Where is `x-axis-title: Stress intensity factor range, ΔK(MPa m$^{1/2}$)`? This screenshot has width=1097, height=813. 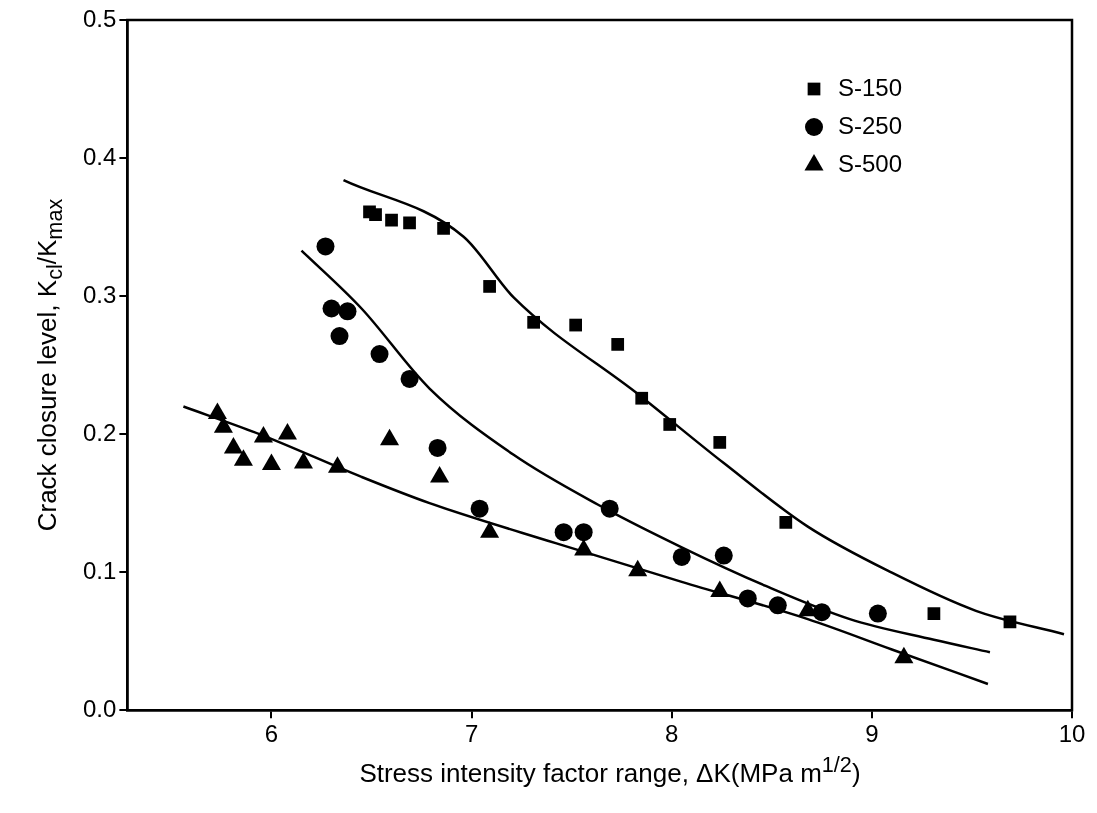 x-axis-title: Stress intensity factor range, ΔK(MPa m$^{1/2}$) is located at coordinates (610, 770).